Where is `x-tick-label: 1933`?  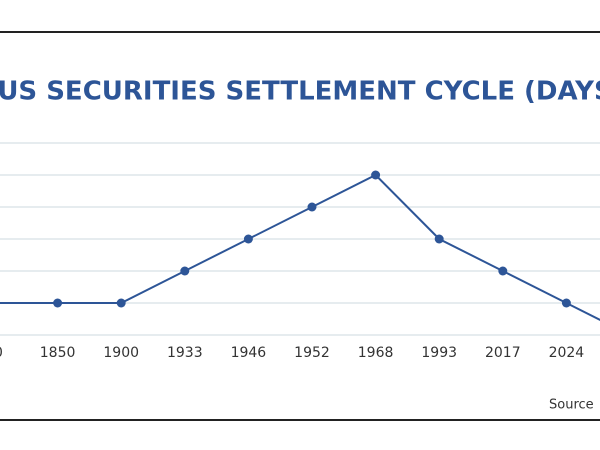
x-tick-label: 1933 is located at coordinates (185, 353).